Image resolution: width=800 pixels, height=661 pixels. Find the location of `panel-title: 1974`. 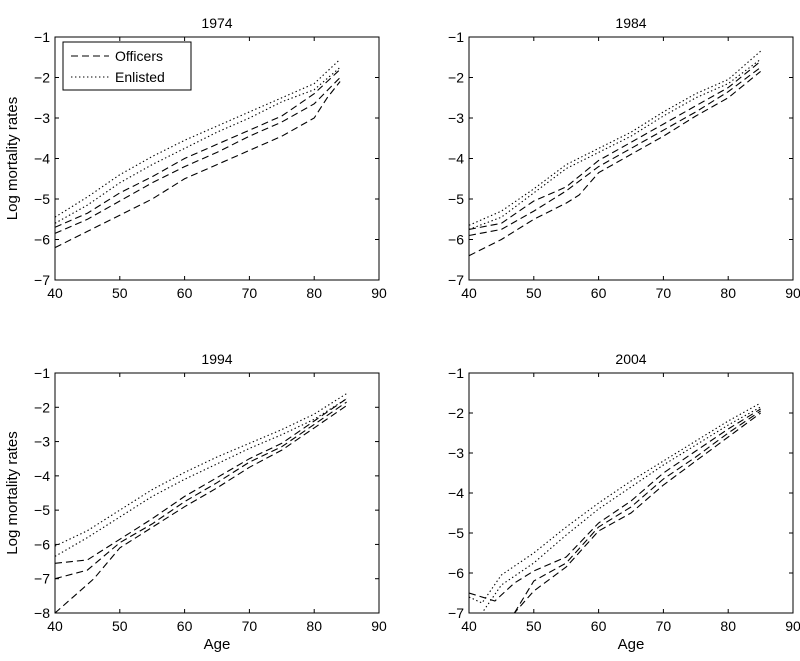

panel-title: 1974 is located at coordinates (216, 23).